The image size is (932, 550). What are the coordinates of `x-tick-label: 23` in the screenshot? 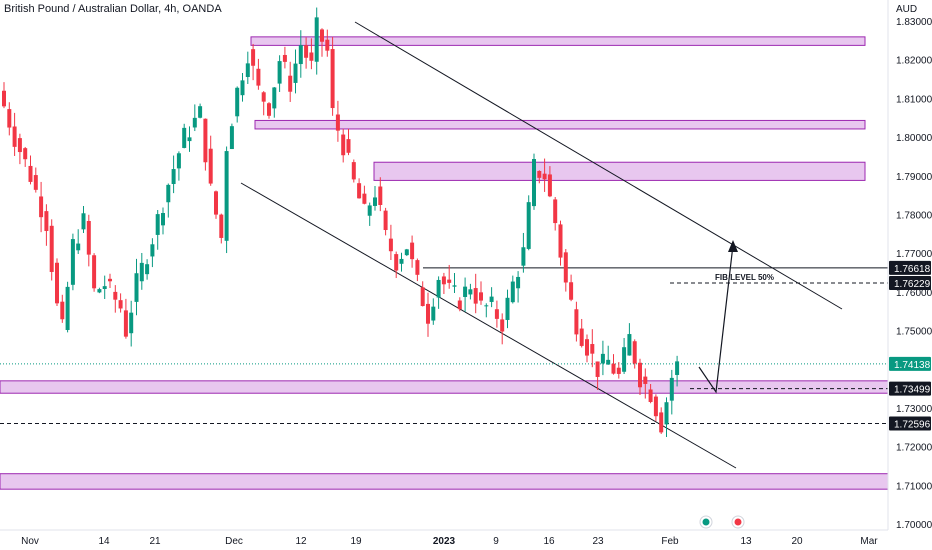 It's located at (598, 541).